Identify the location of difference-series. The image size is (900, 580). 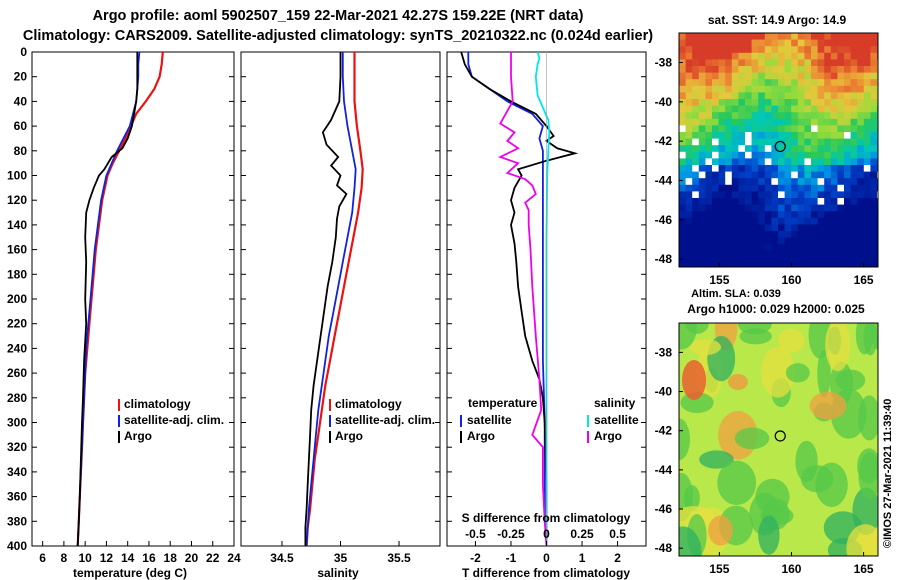
(519, 299).